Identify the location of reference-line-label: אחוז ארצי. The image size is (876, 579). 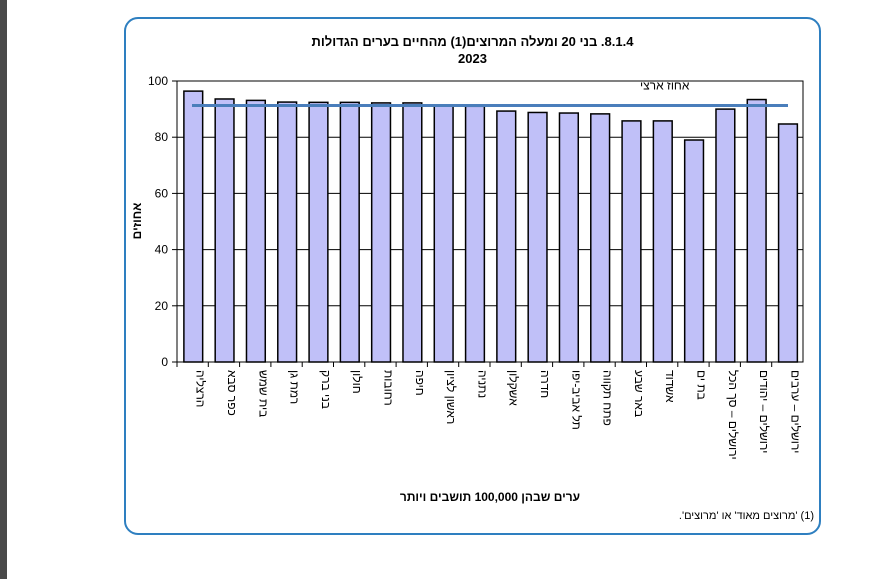
(665, 85).